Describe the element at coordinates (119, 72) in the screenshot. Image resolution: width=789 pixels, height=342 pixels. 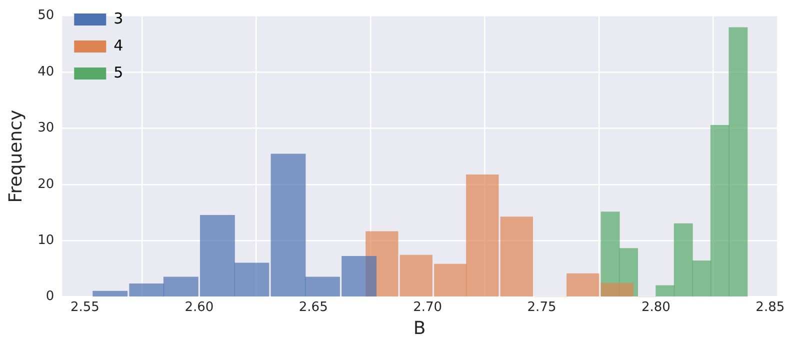
I see `legend-label: 5` at that location.